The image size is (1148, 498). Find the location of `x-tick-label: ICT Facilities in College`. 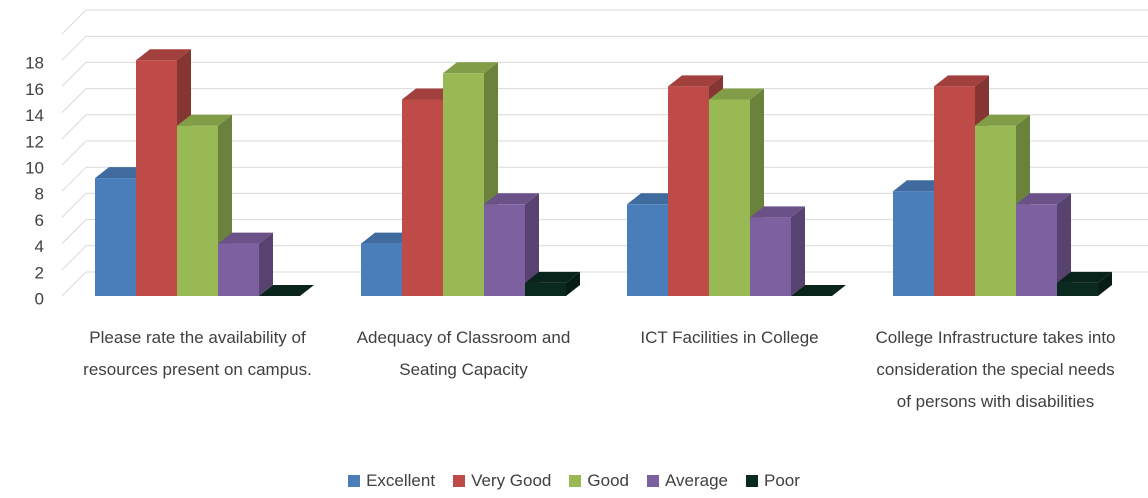

x-tick-label: ICT Facilities in College is located at coordinates (729, 337).